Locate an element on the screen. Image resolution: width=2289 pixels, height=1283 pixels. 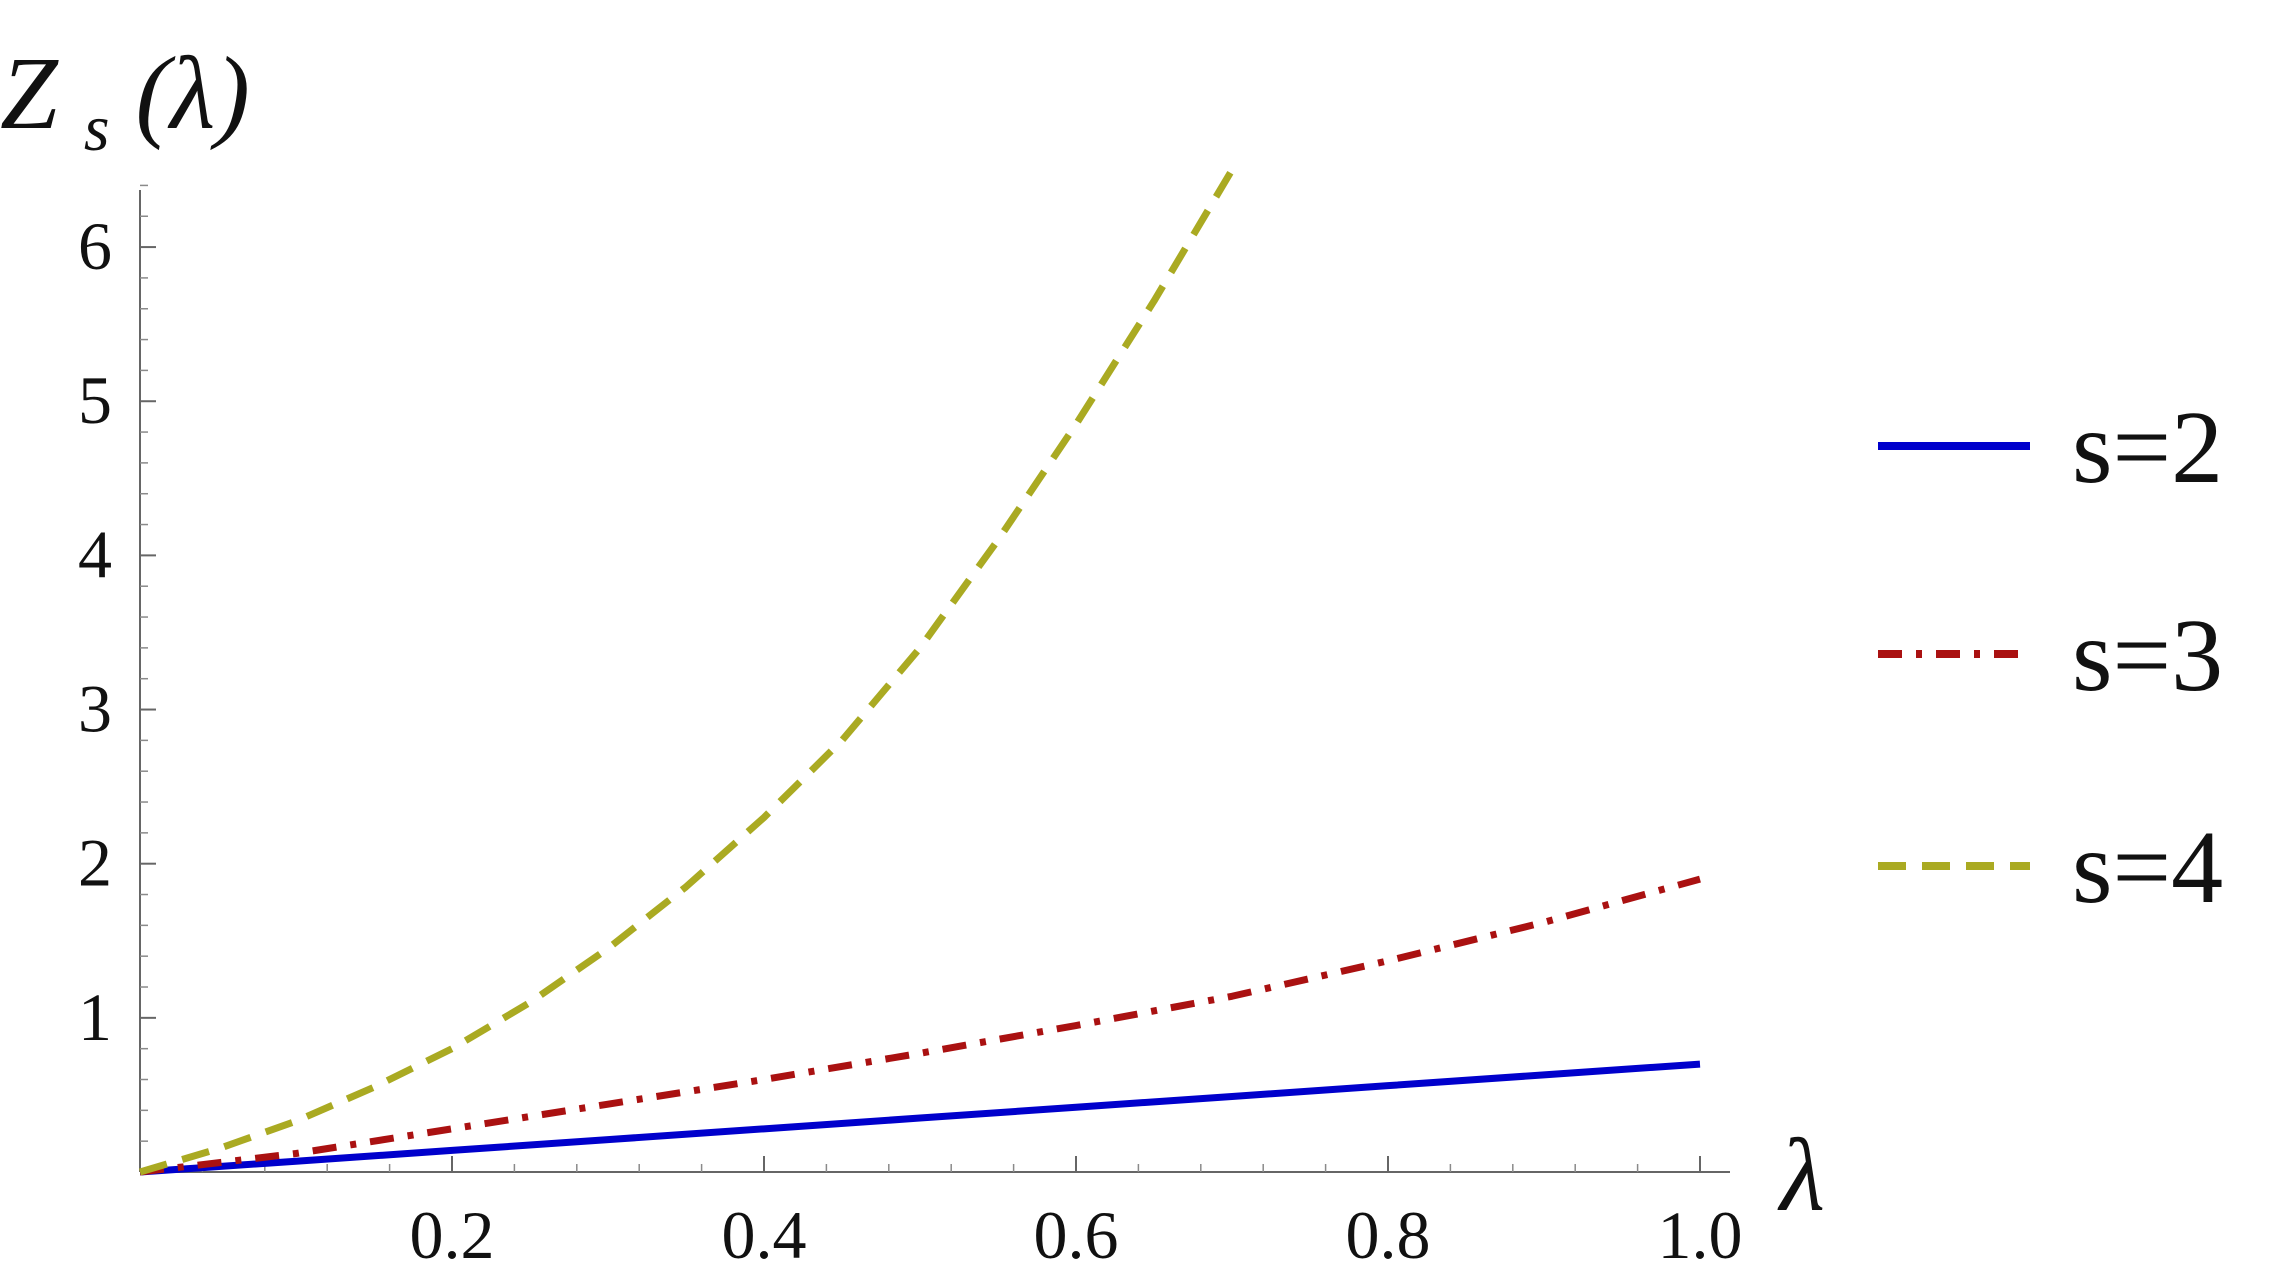
y-tick-label: 2 is located at coordinates (95, 863).